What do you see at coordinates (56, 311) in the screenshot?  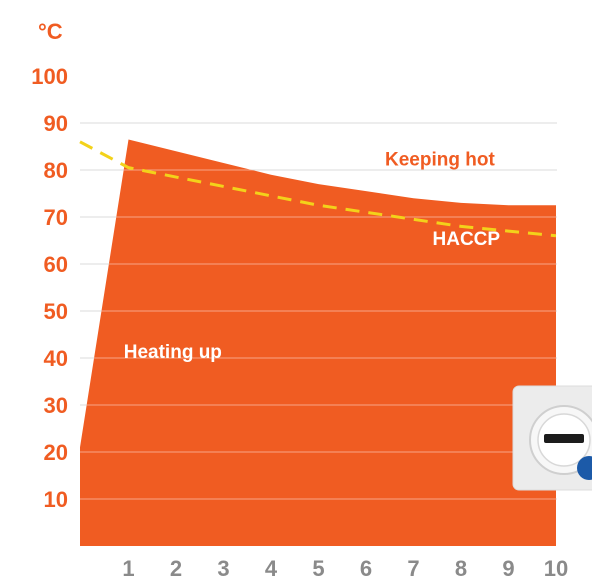 I see `y-tick-label: 50` at bounding box center [56, 311].